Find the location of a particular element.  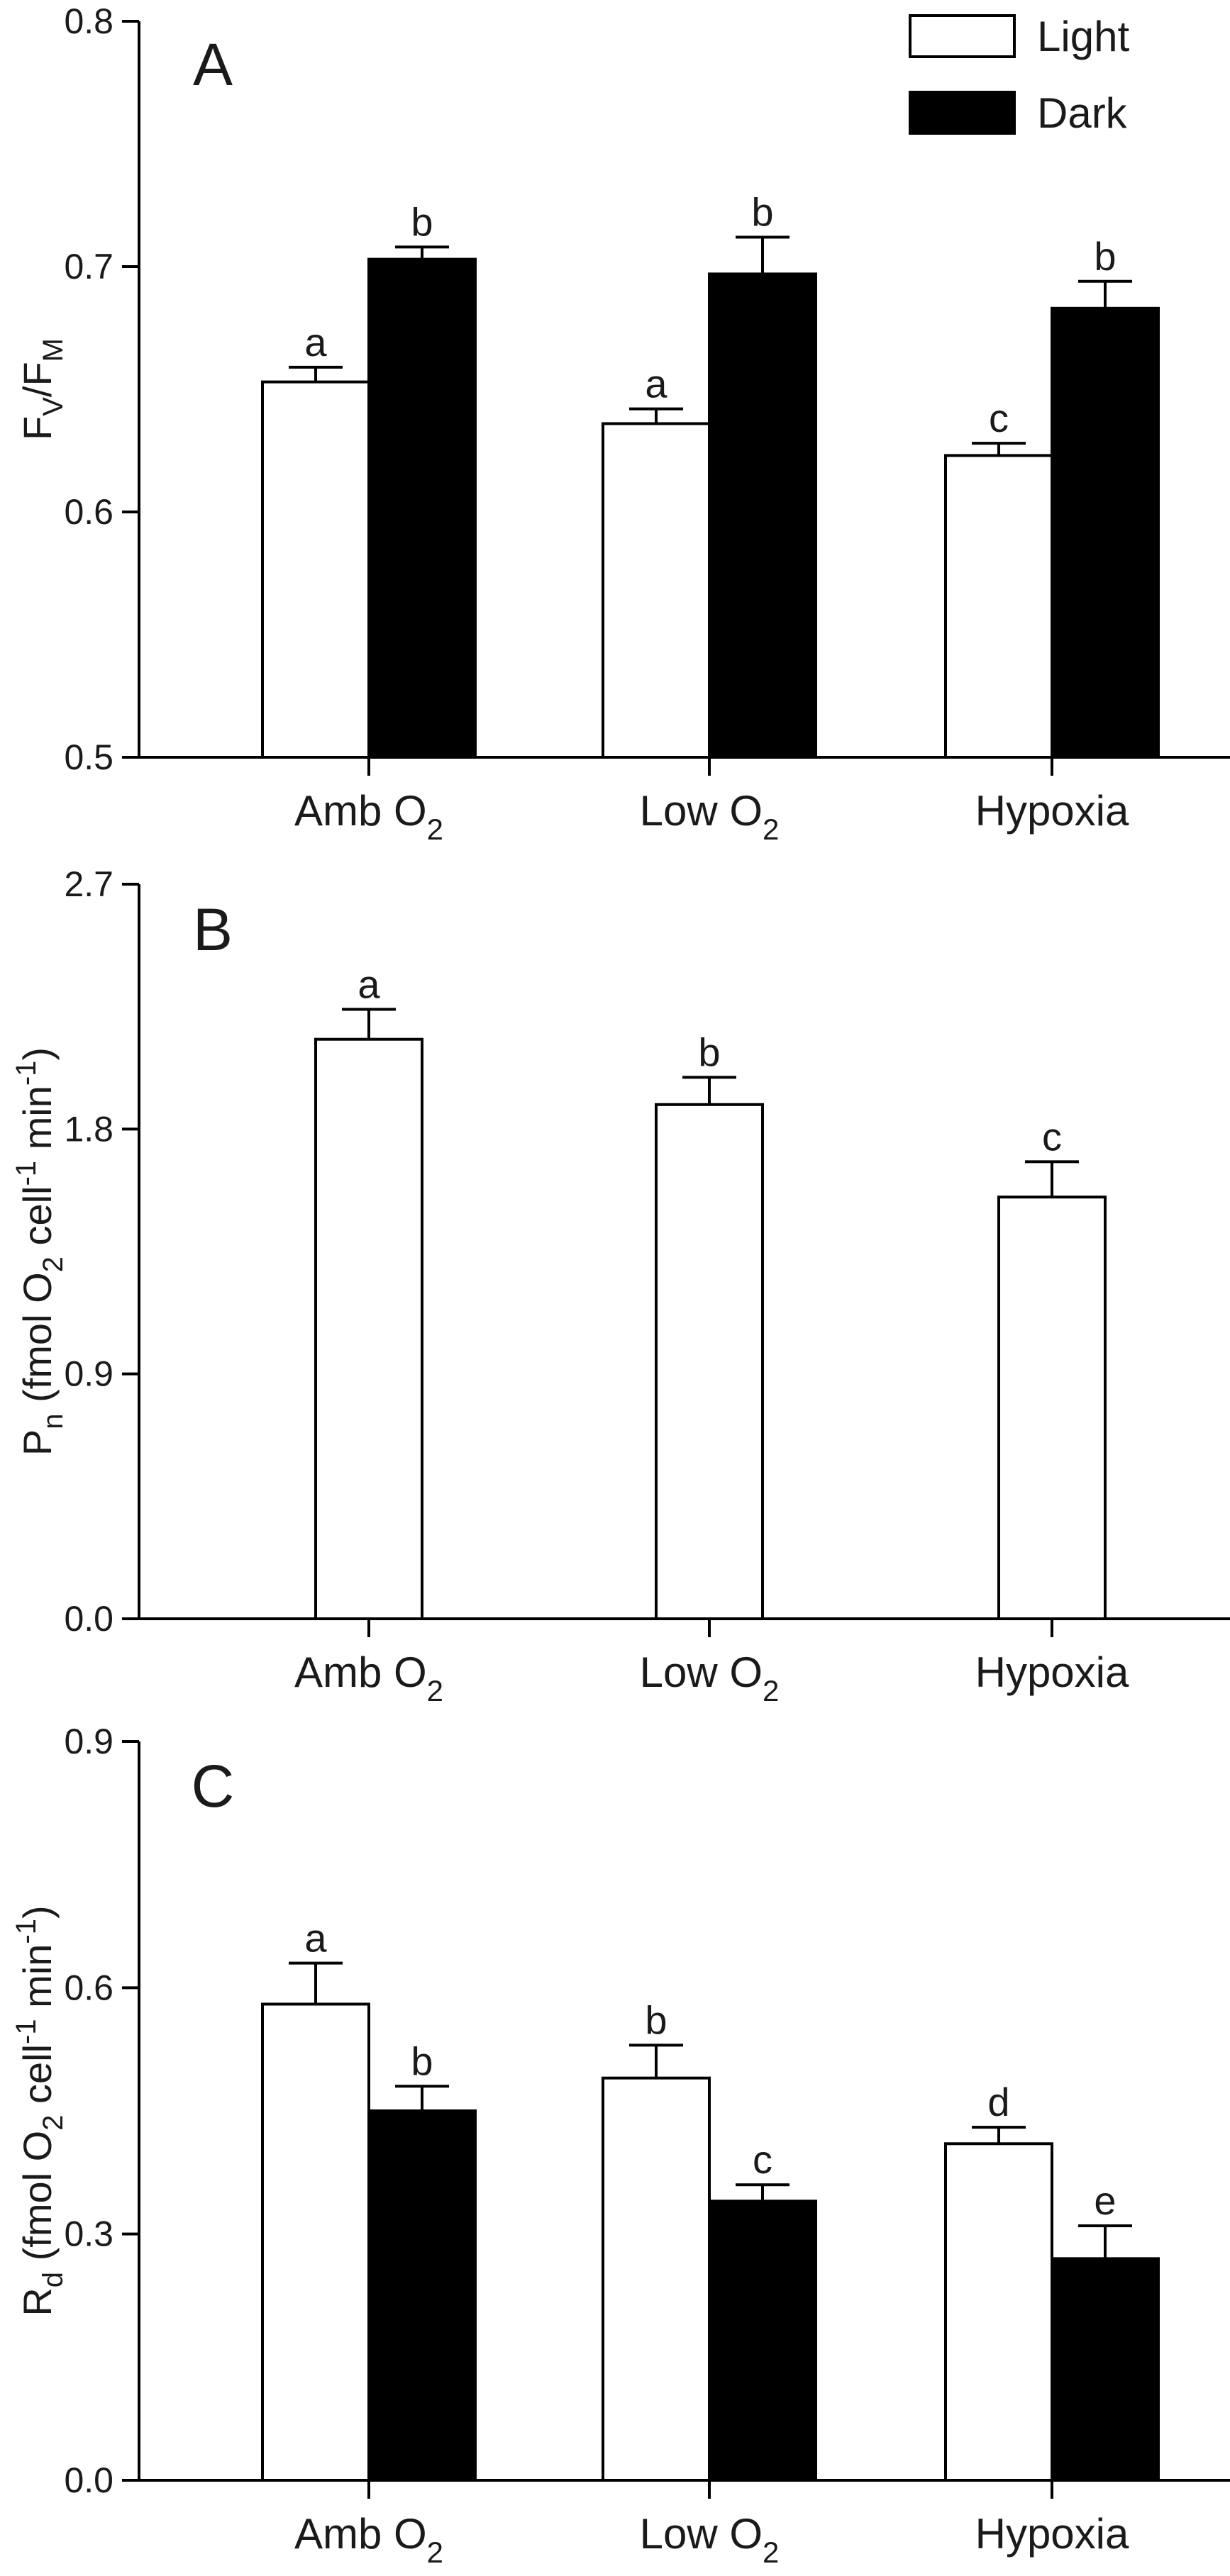

y-axis-label: FV/FM is located at coordinates (42, 389).